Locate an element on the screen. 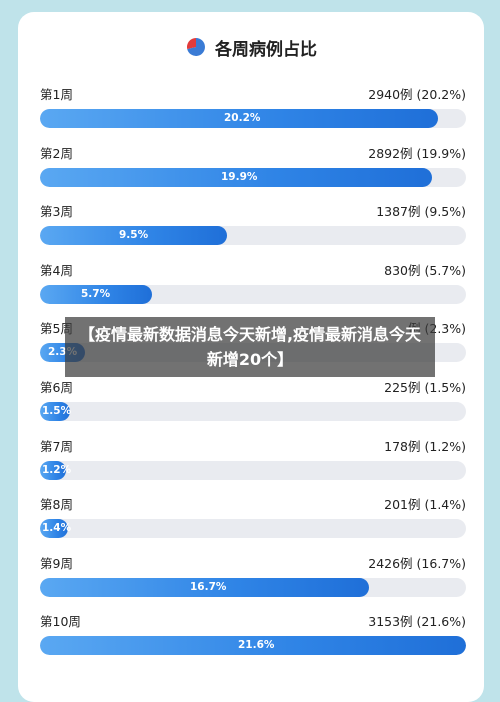  bar-row: 第1周 2940例 (20.2%) 20.2% is located at coordinates (251, 113).